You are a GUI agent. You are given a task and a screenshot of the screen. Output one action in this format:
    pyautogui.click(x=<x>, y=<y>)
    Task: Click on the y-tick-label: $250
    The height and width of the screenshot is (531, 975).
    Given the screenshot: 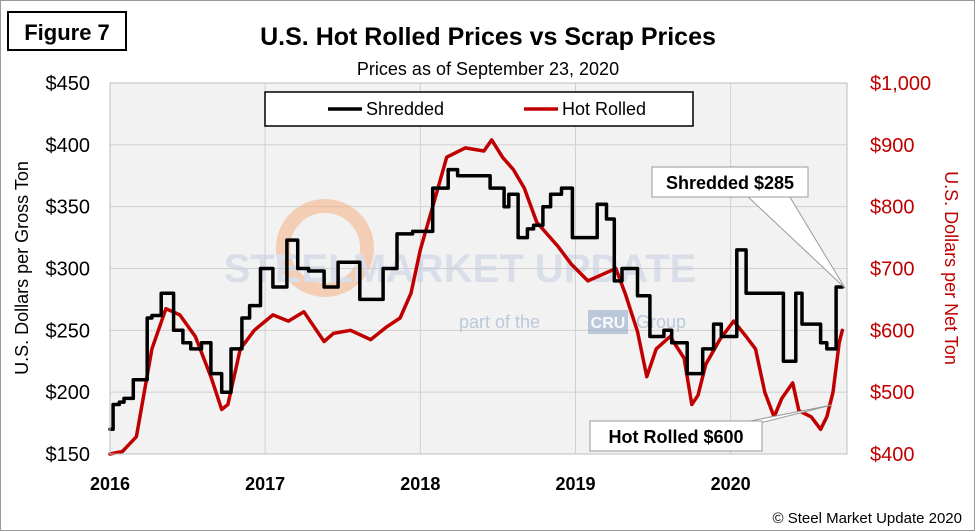 What is the action you would take?
    pyautogui.click(x=68, y=331)
    